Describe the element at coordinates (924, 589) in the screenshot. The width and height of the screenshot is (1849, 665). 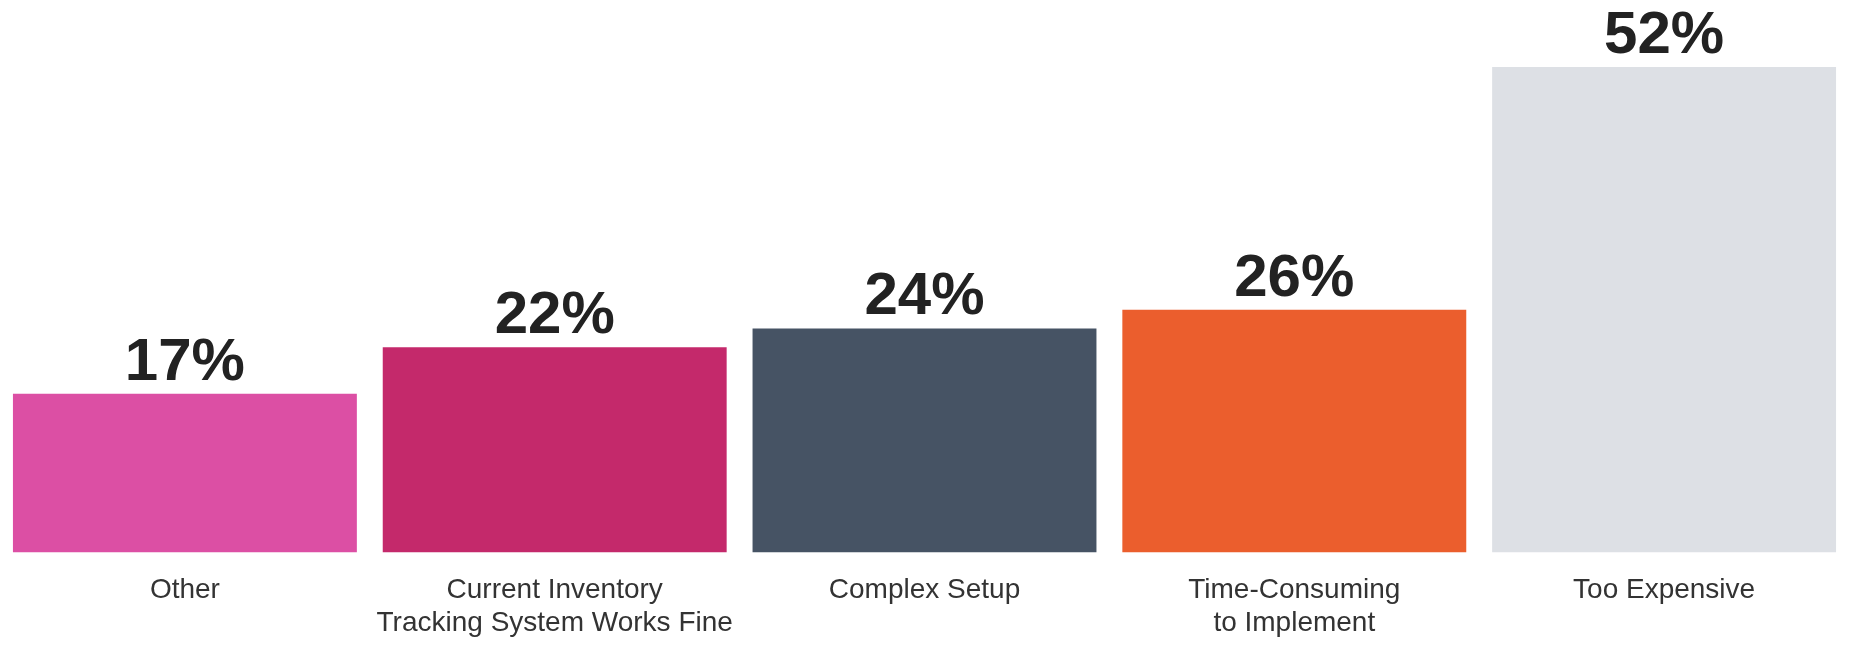
I see `x-tick-label: Complex Setup` at that location.